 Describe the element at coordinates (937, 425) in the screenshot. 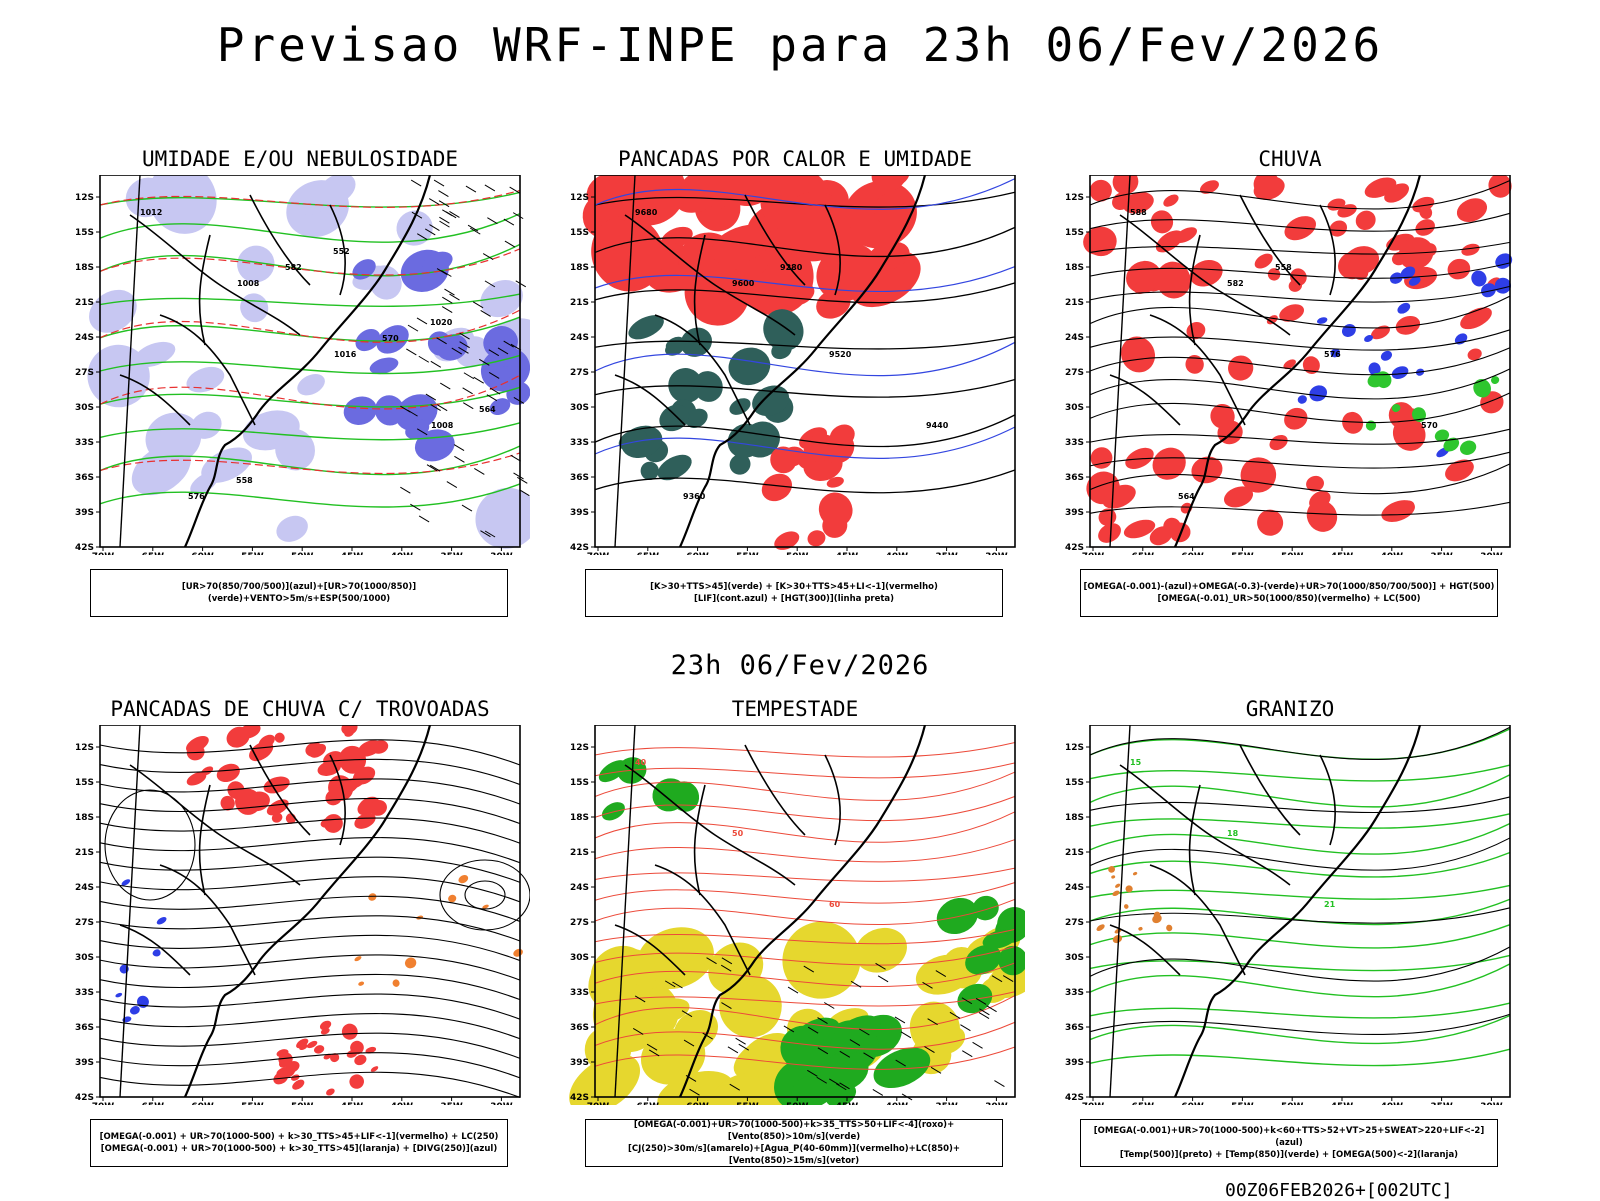

I see `contour-label: 9440` at that location.